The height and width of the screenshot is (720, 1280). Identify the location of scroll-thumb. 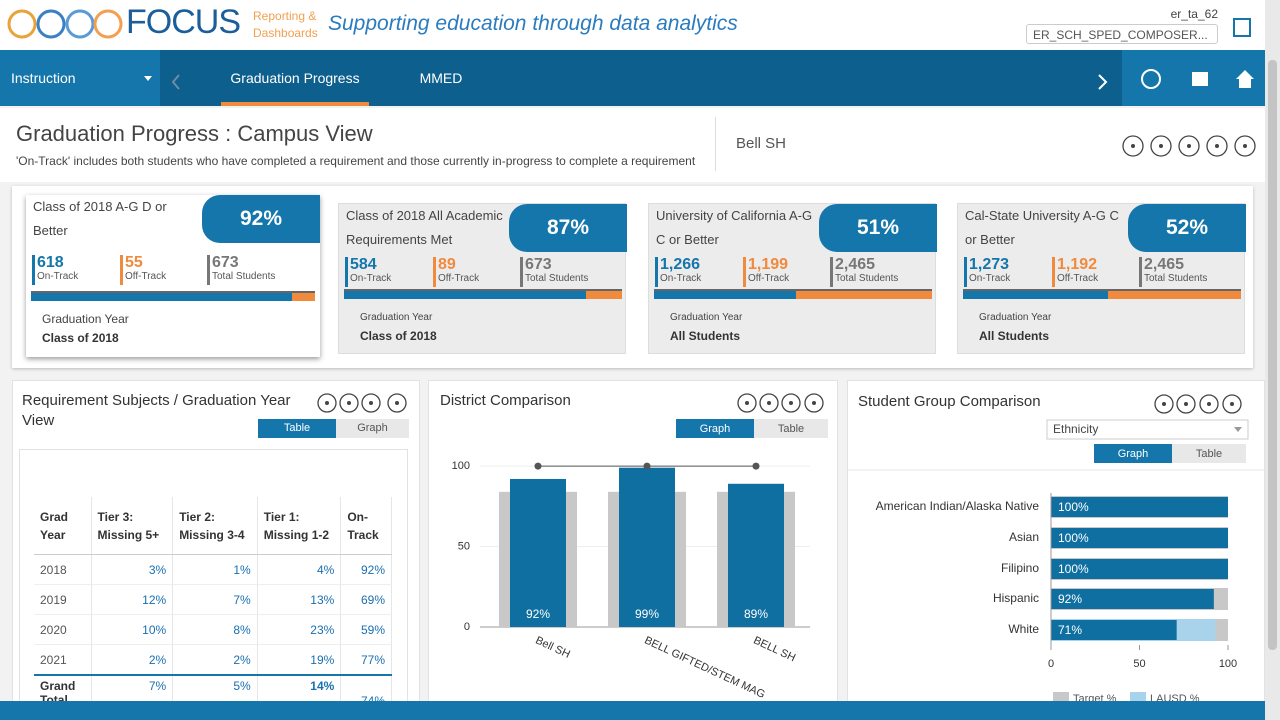
(1272, 355).